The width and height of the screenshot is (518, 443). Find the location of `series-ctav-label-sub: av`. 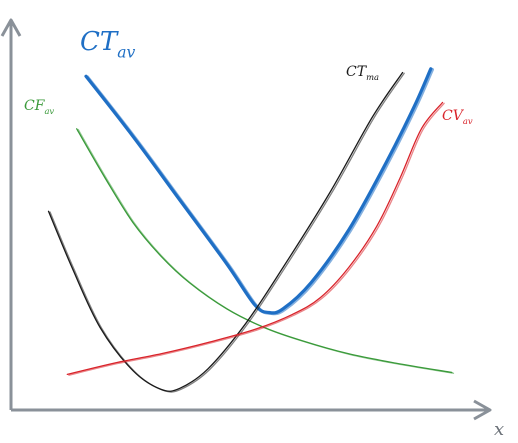

series-ctav-label-sub: av is located at coordinates (126, 52).